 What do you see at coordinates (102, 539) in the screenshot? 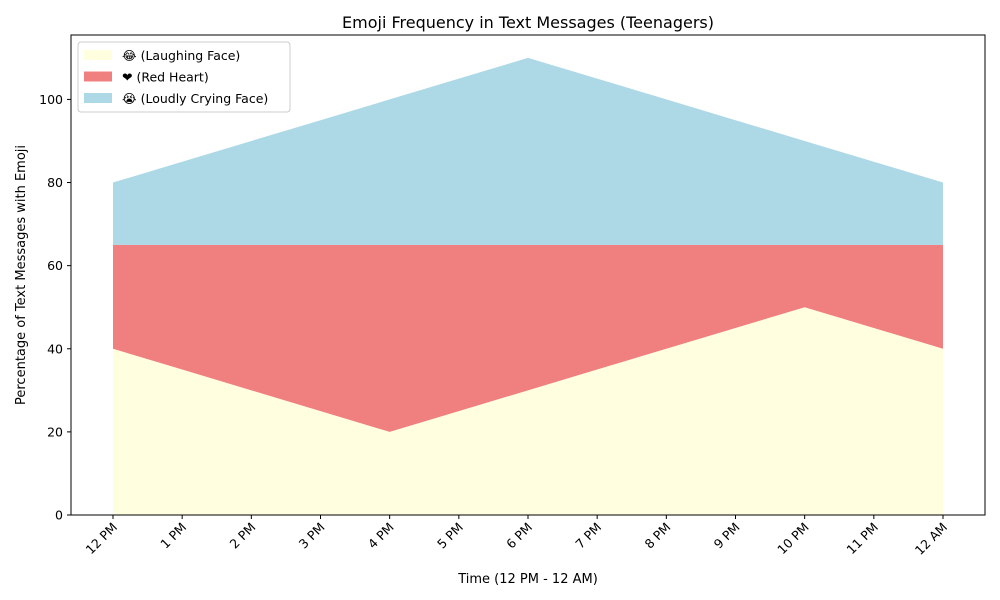
I see `x-tick-label: 12 PM` at bounding box center [102, 539].